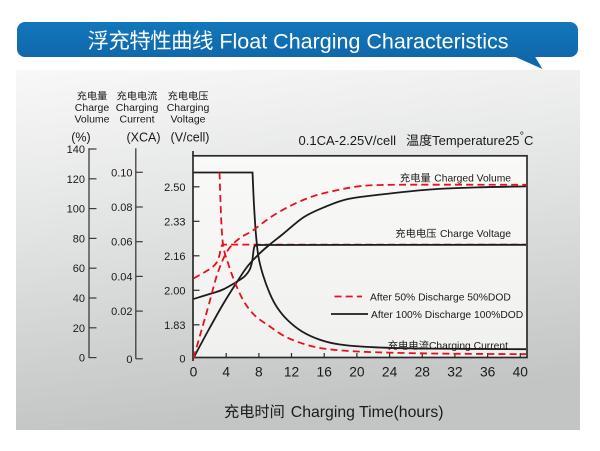 The height and width of the screenshot is (451, 600). Describe the element at coordinates (76, 180) in the screenshot. I see `svg-text: 120` at that location.